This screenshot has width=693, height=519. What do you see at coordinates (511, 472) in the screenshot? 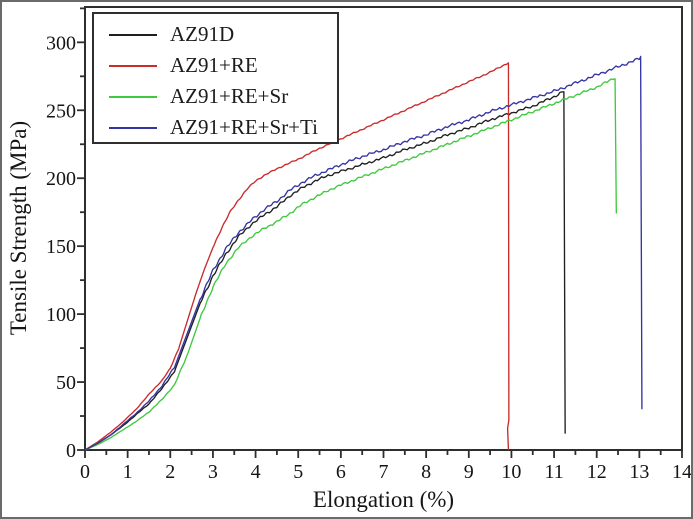
I see `x-tick-label: 10` at bounding box center [511, 472].